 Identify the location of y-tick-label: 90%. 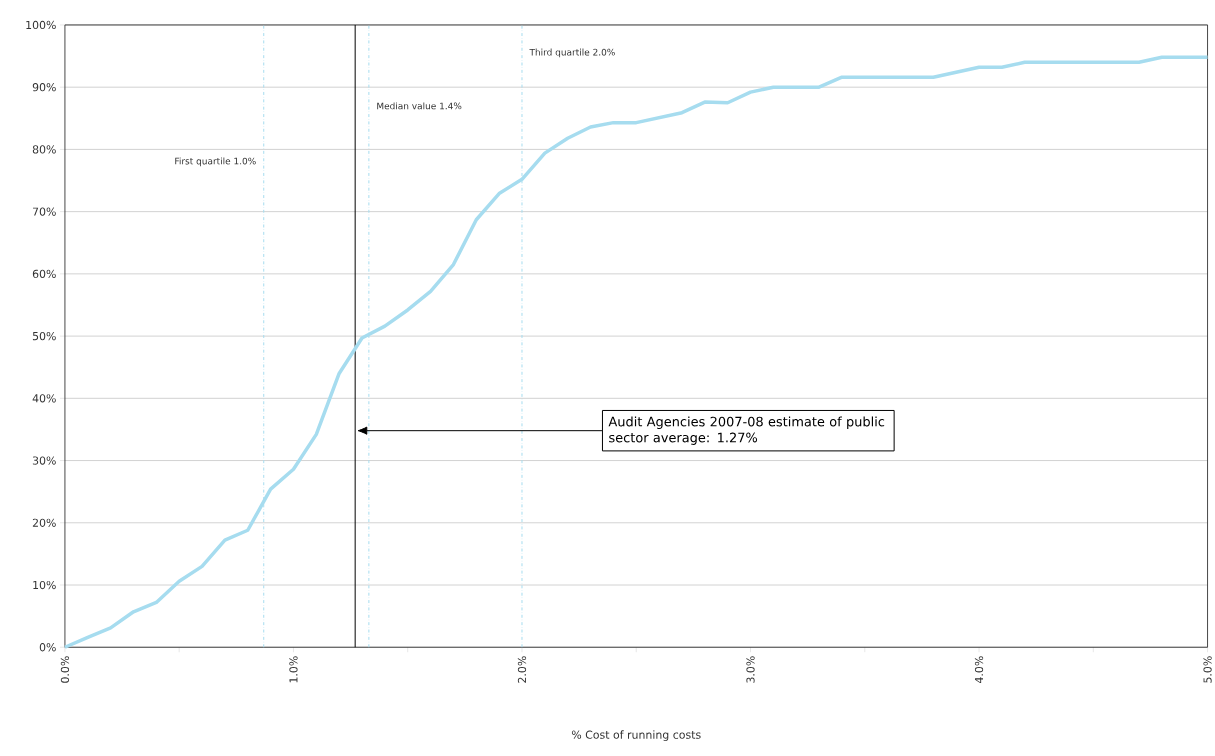
(44, 87).